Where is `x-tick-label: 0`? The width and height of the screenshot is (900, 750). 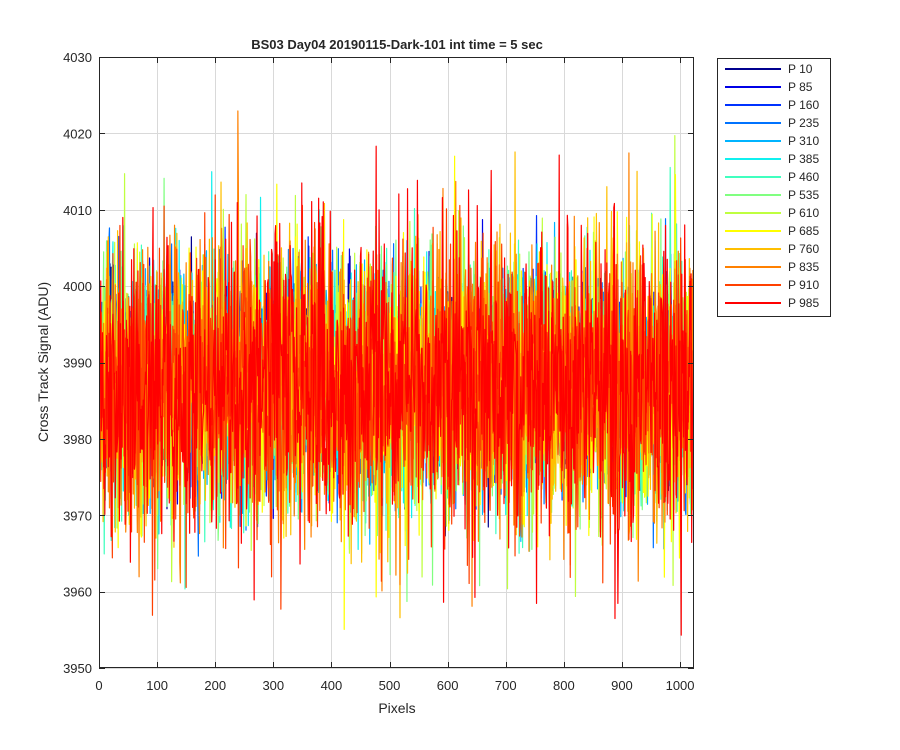 x-tick-label: 0 is located at coordinates (98, 685).